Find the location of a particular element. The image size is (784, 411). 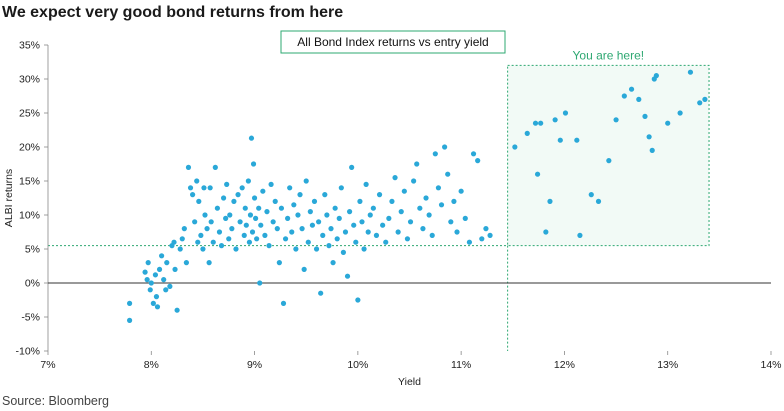

legend-label: All Bond Index returns vs entry yield is located at coordinates (392, 42).